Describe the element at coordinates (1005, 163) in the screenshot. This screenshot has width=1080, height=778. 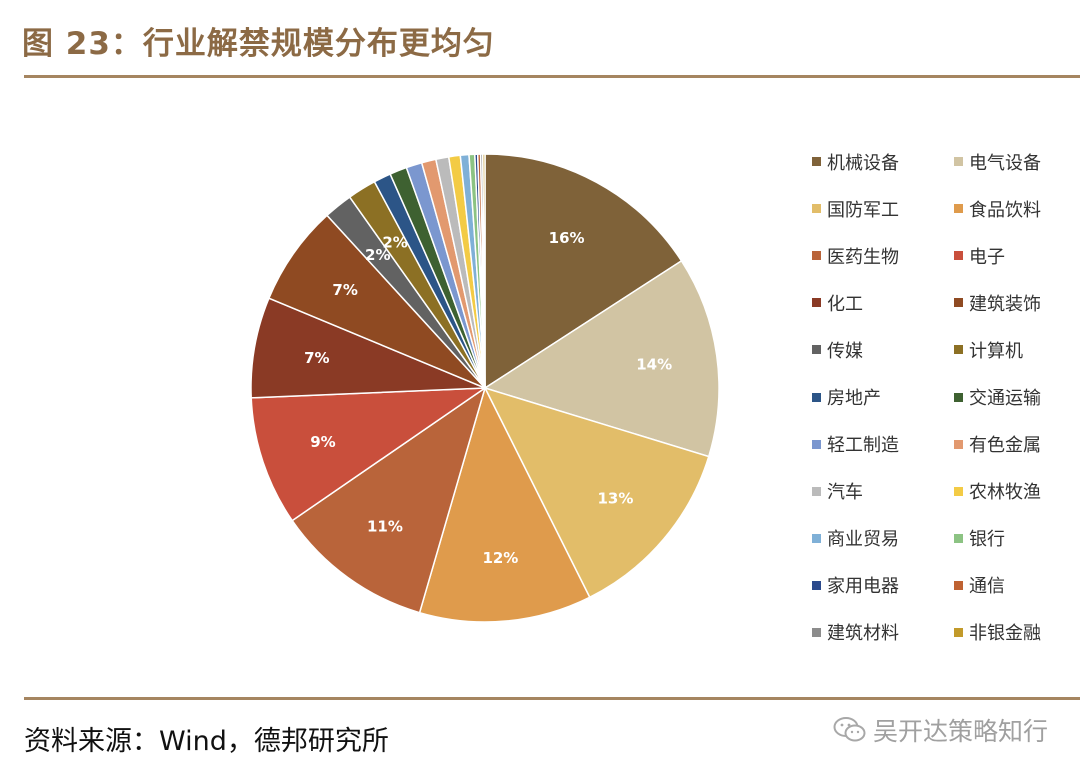
I see `legend-label-1: 电气设备` at that location.